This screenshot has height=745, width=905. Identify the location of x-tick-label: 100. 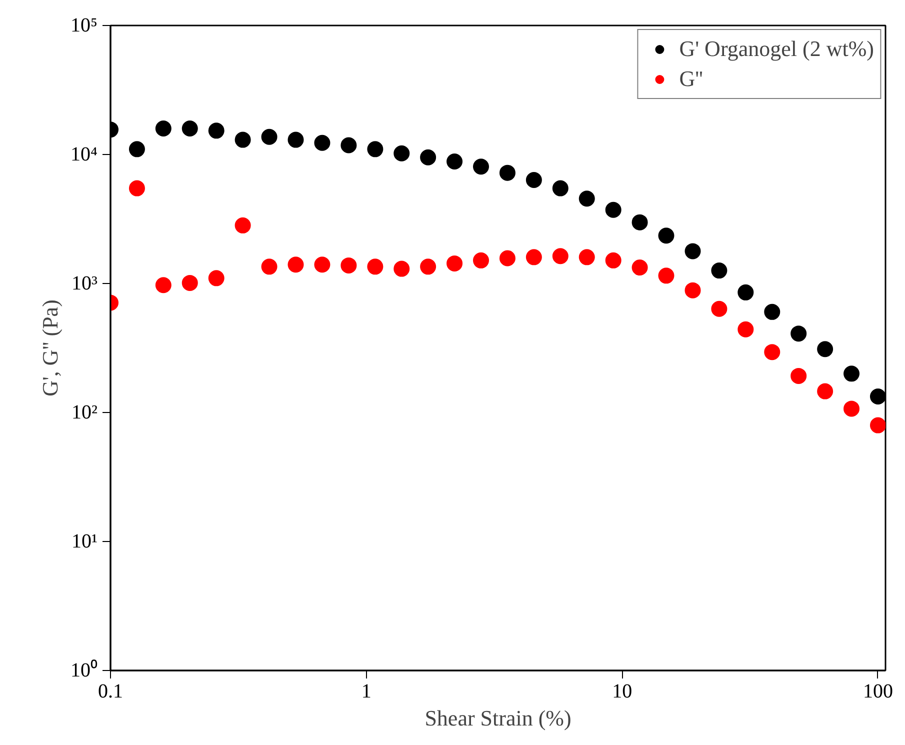
(877, 691).